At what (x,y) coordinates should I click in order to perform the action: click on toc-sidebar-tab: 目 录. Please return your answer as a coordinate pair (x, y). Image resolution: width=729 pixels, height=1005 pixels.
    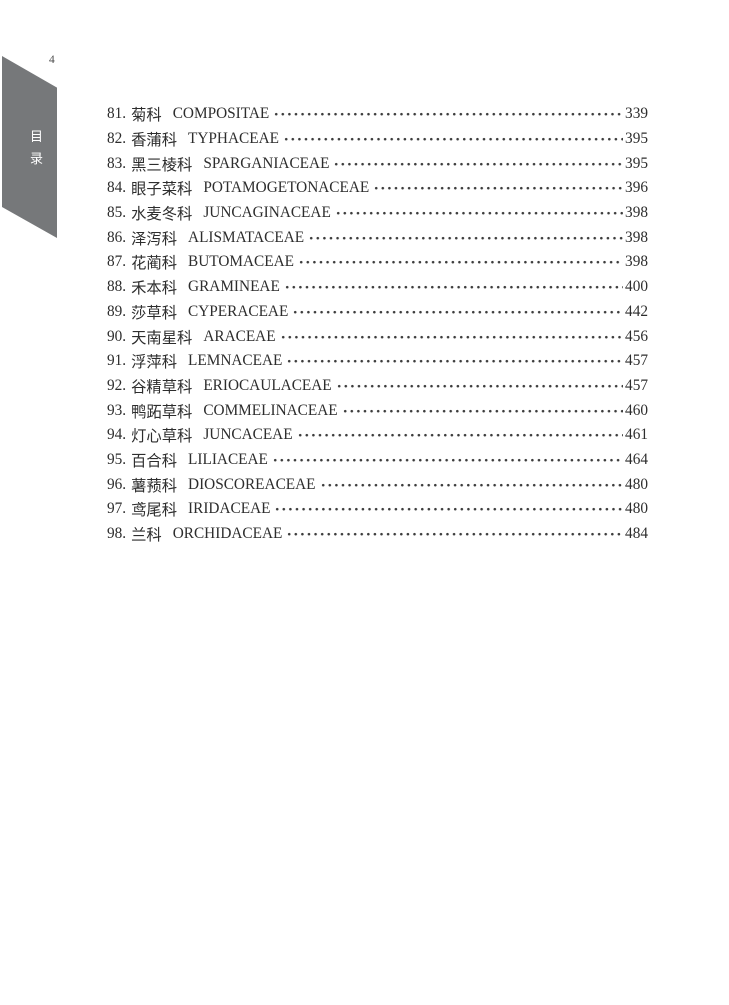
    Looking at the image, I should click on (29, 147).